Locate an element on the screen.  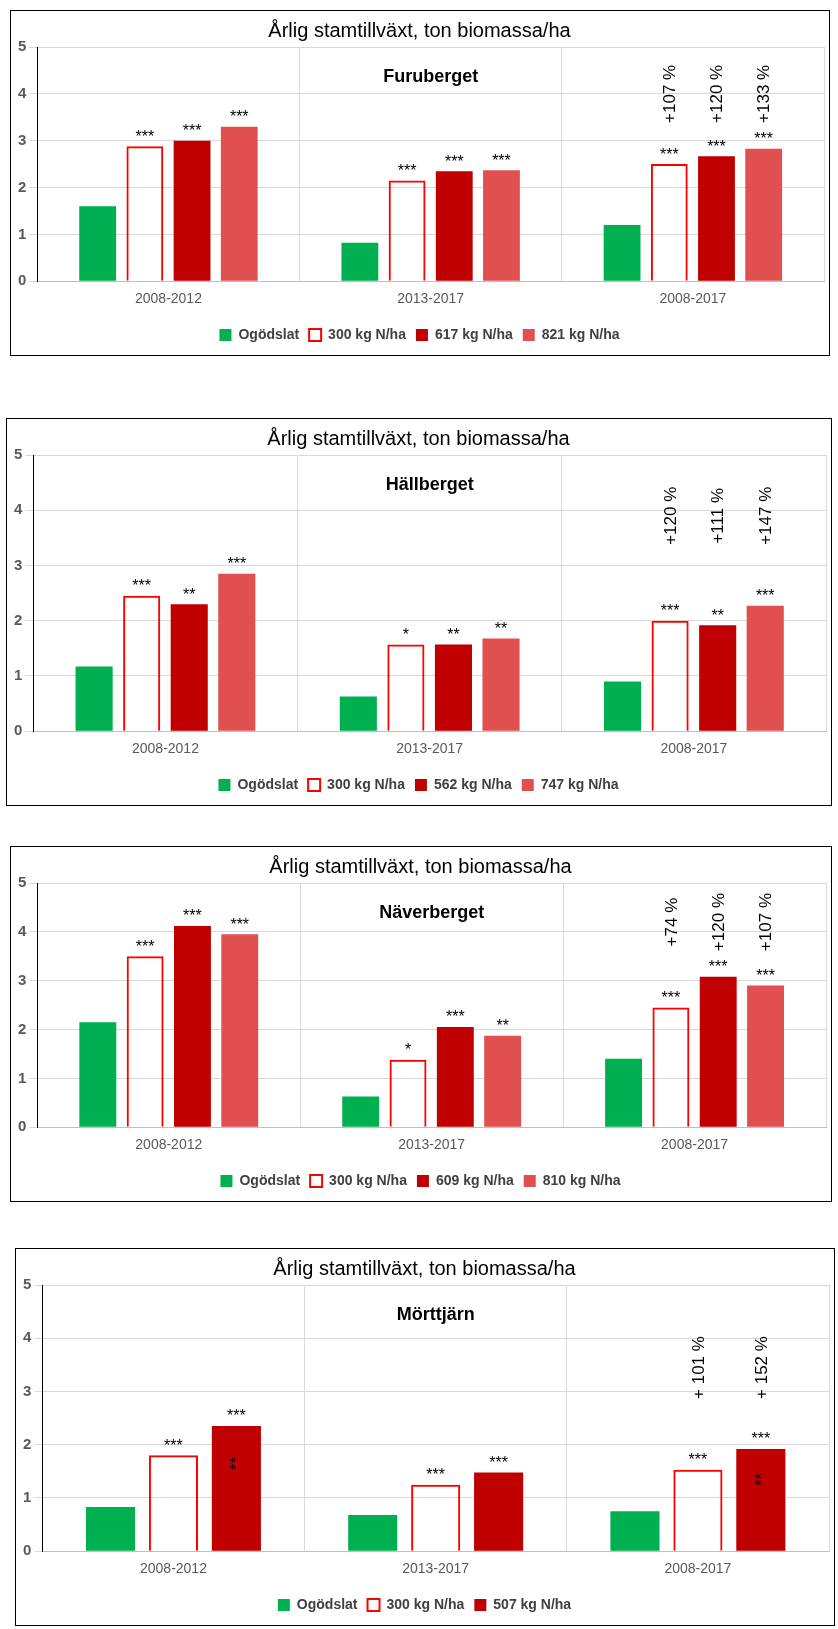
legend-label: 617 kg N/ha is located at coordinates (473, 333).